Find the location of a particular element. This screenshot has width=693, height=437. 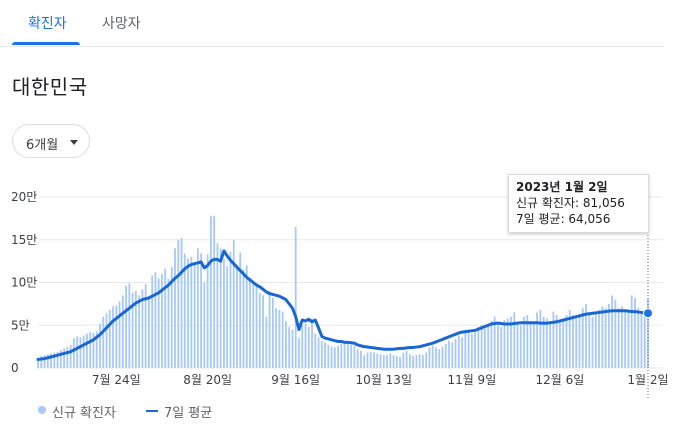

x-tick-label: 8월 20일 is located at coordinates (207, 380).